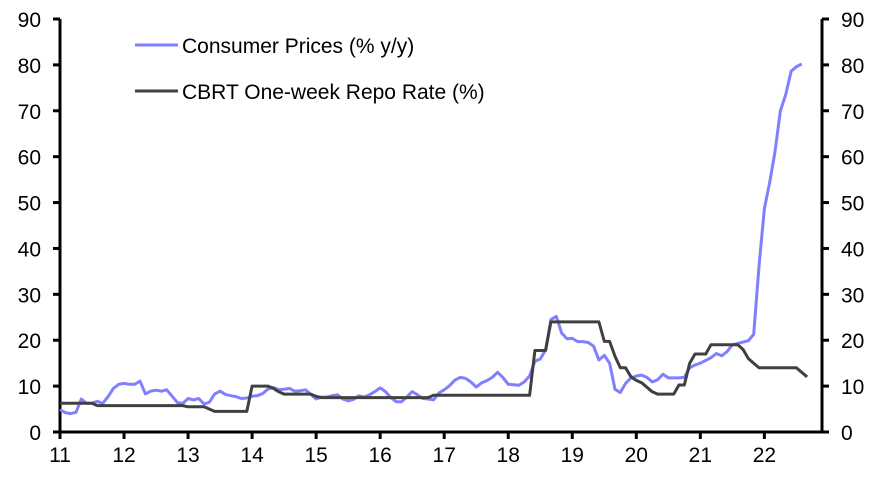 The width and height of the screenshot is (891, 478). What do you see at coordinates (252, 455) in the screenshot?
I see `x-tick-label: 14` at bounding box center [252, 455].